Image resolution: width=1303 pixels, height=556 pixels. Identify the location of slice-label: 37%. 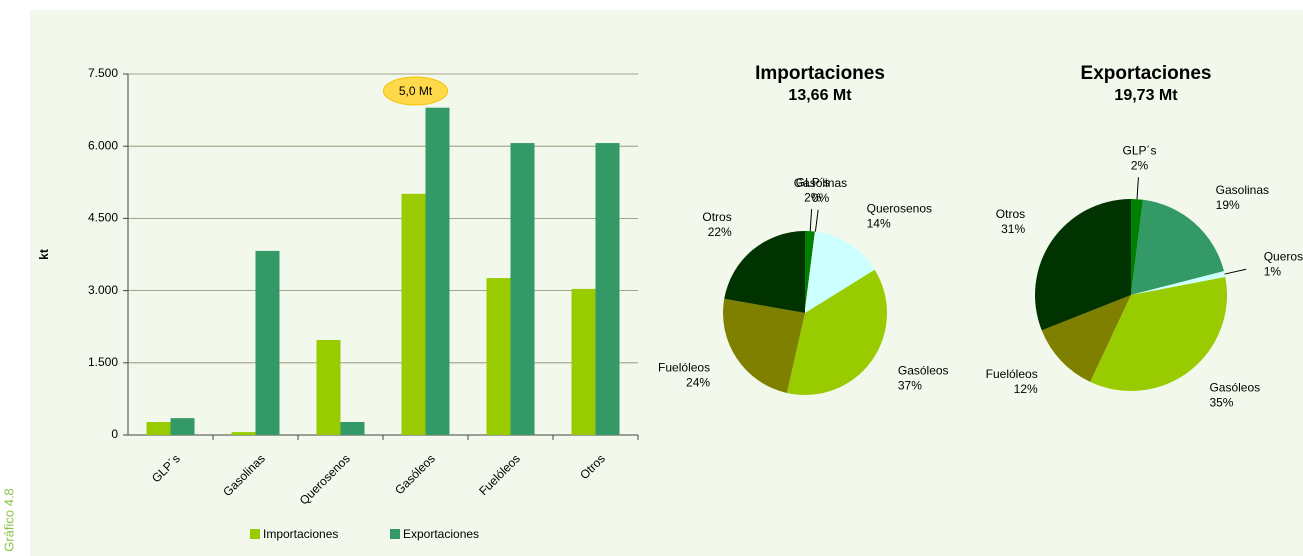
(910, 385).